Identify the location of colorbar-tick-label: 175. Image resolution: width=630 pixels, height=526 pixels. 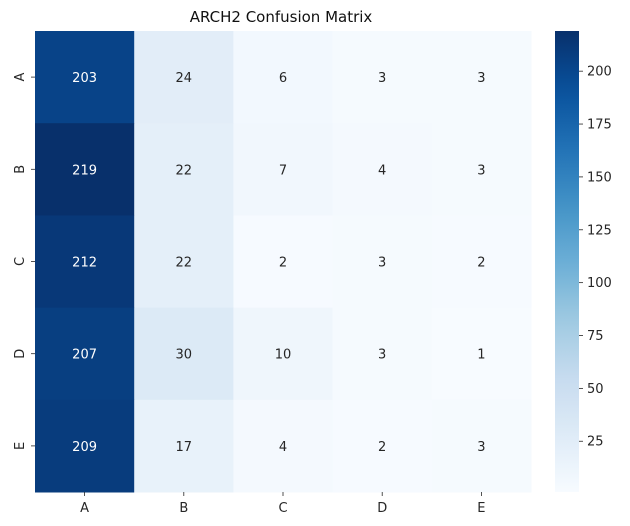
(599, 125).